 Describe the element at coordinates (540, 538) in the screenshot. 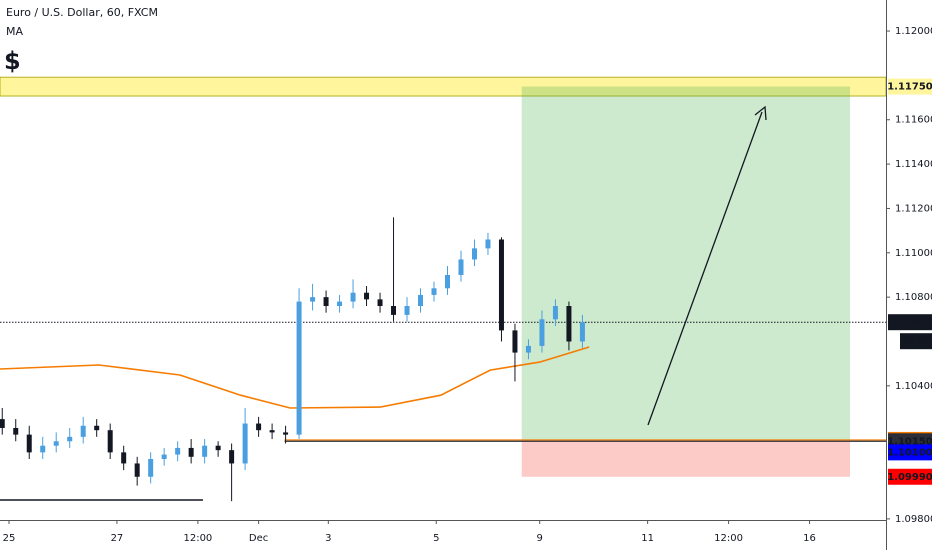

I see `x-tick-label: 9` at that location.